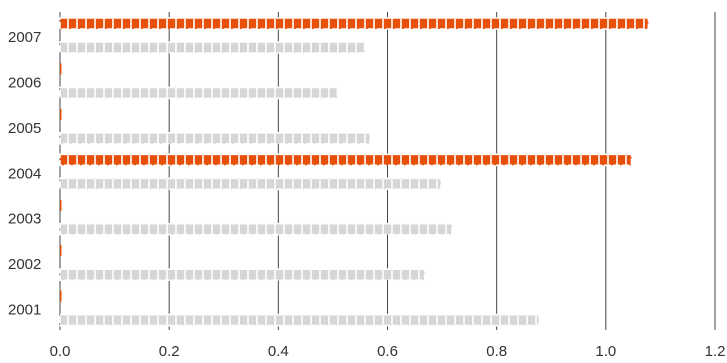 The image size is (727, 363). I want to click on y-tick-label: 2003, so click(24, 219).